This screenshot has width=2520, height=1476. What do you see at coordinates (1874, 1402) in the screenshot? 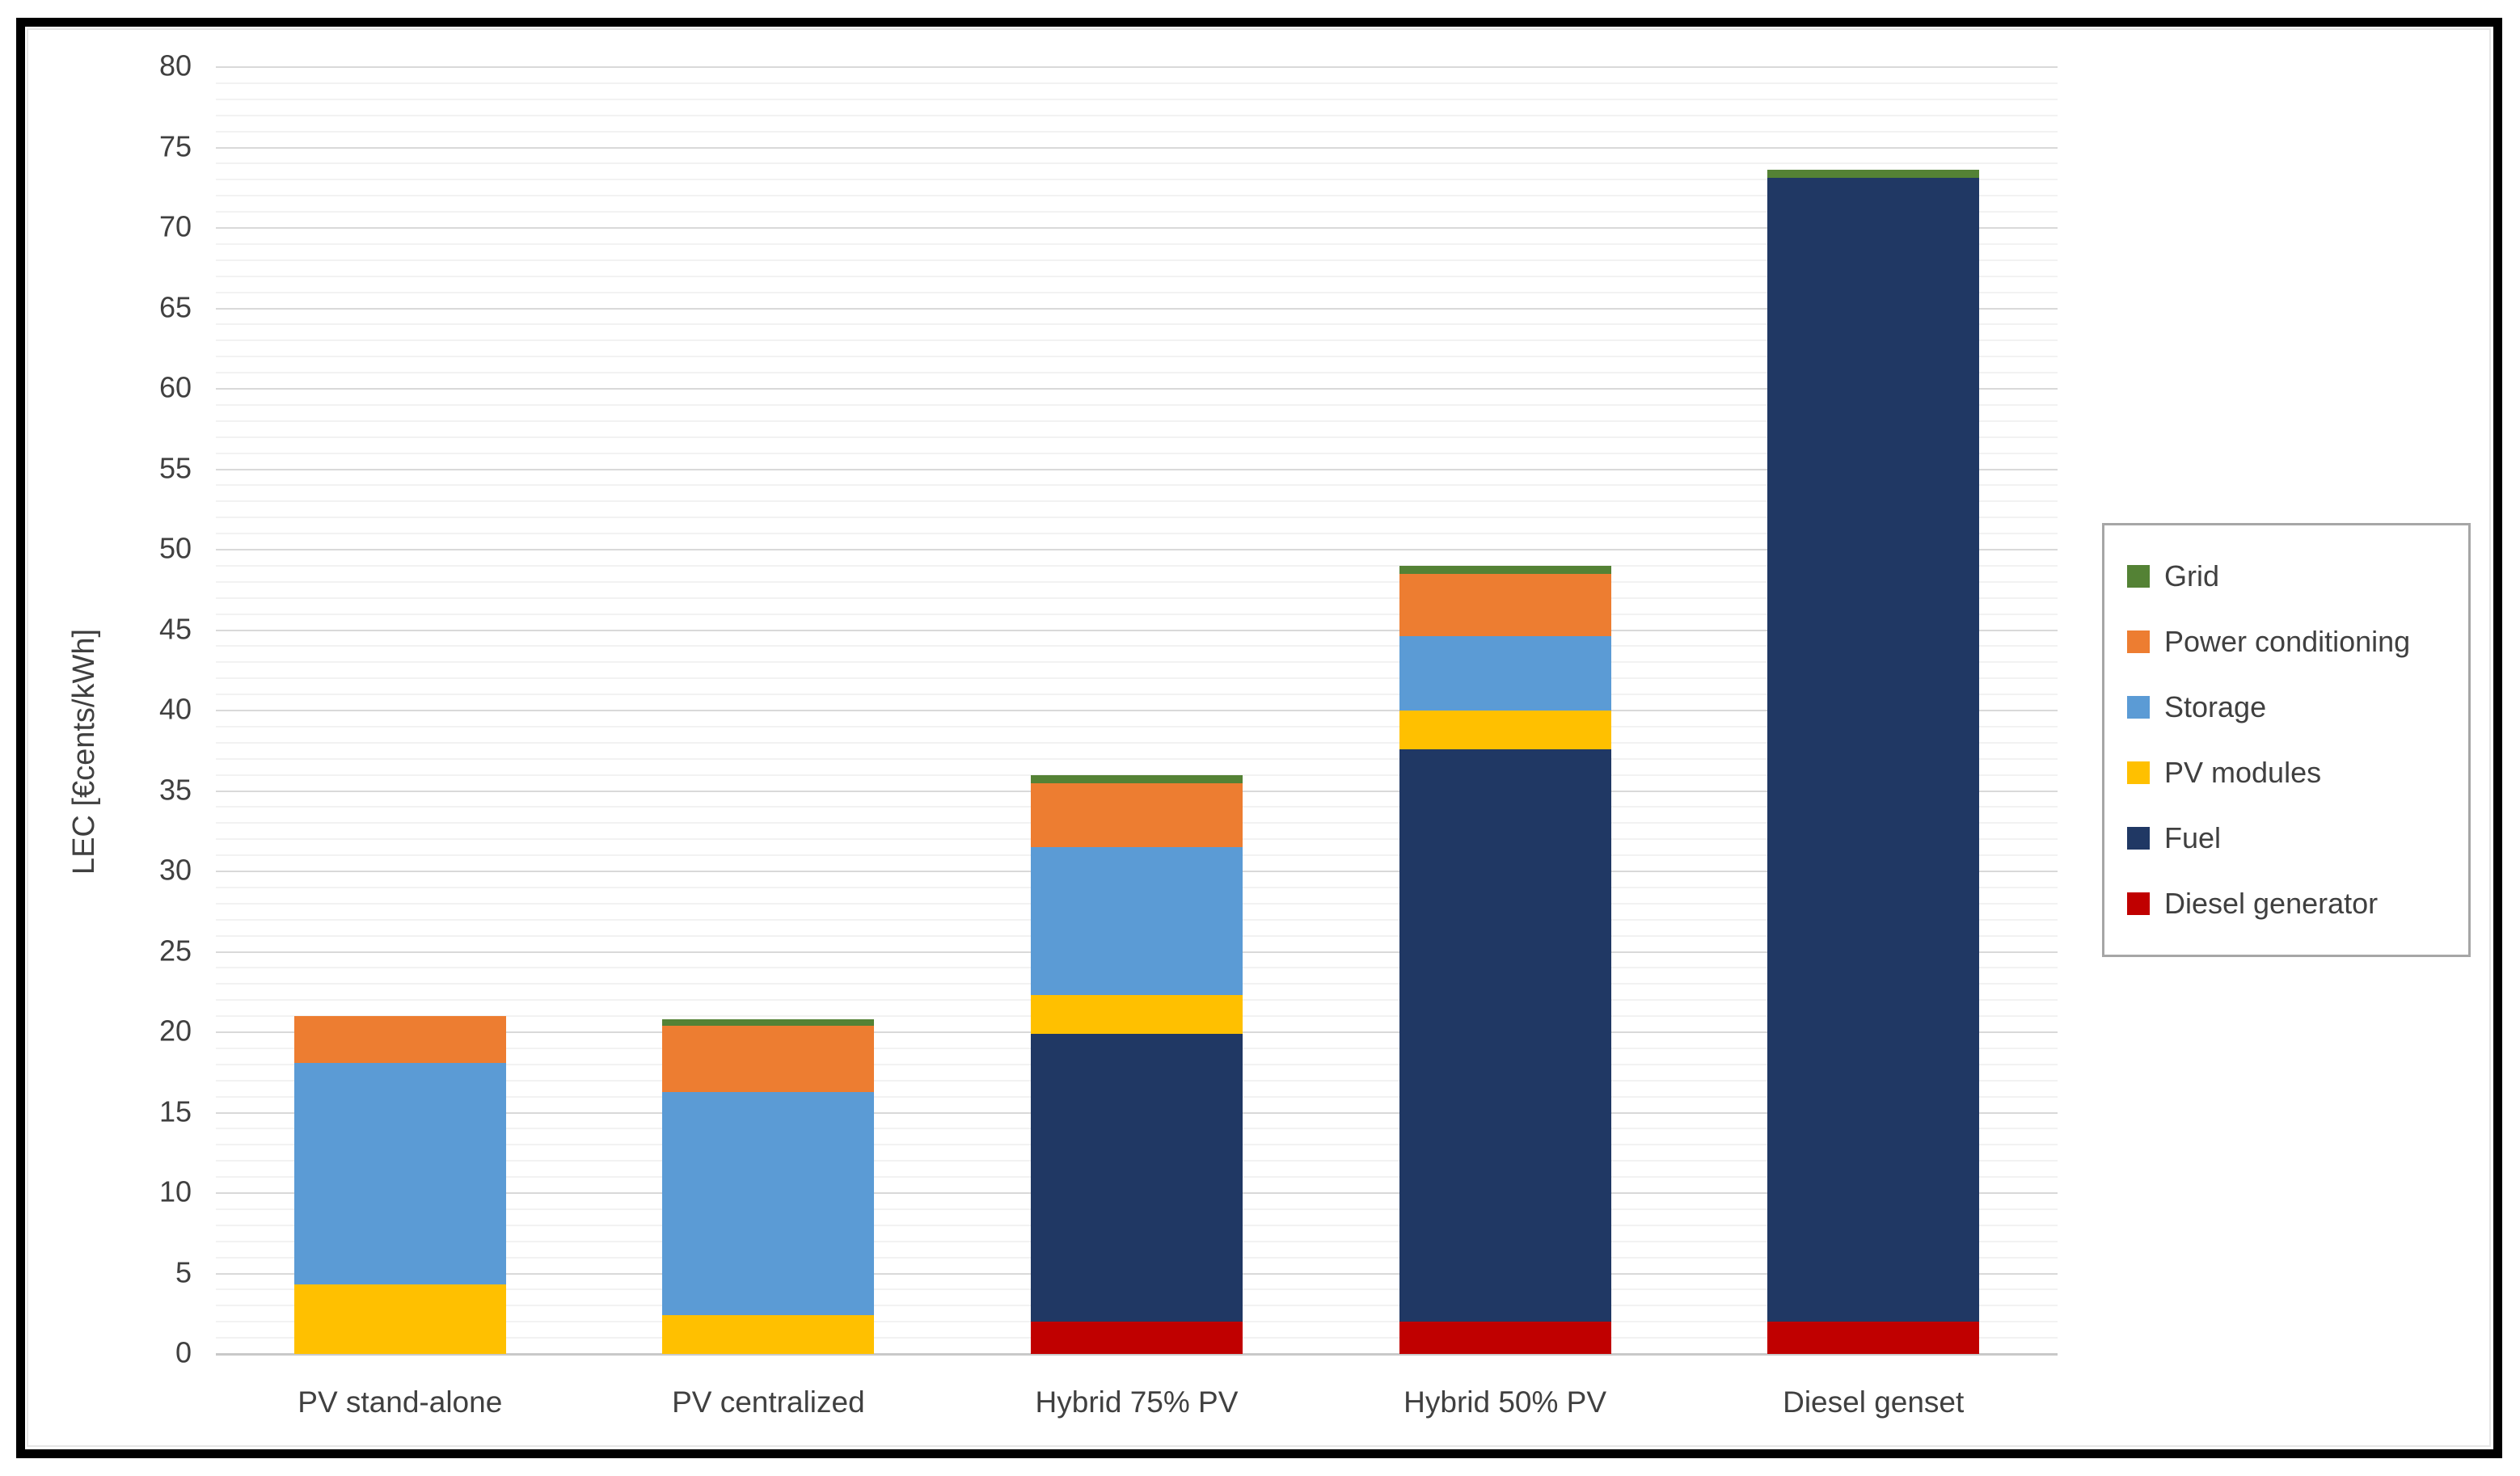
I see `x-category-label: Diesel genset` at bounding box center [1874, 1402].